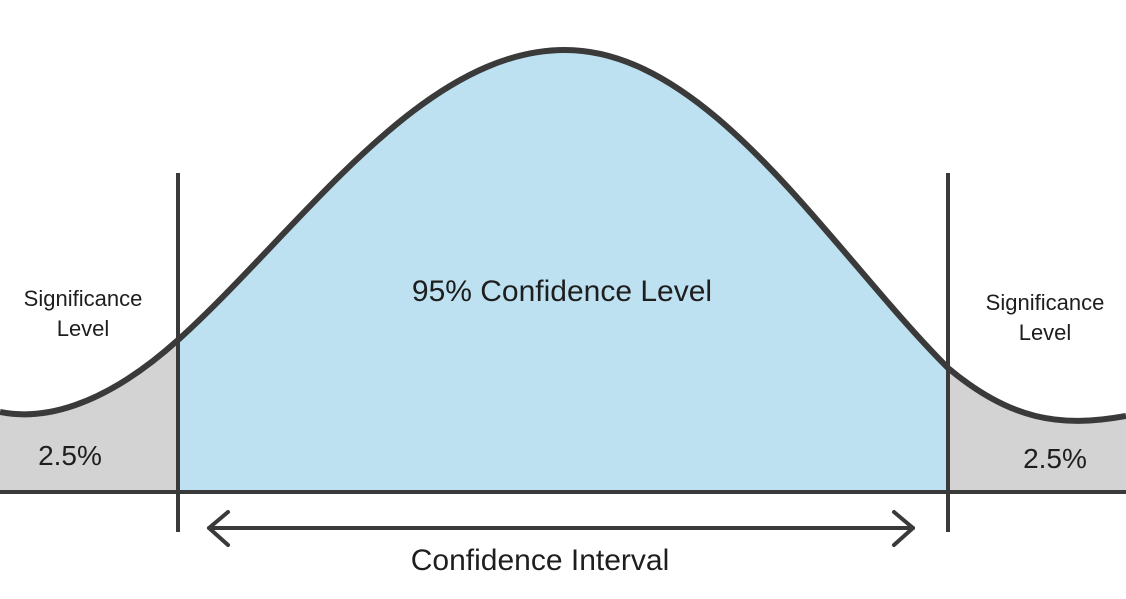 The height and width of the screenshot is (599, 1126). I want to click on left-tail-value: 2.5%, so click(70, 455).